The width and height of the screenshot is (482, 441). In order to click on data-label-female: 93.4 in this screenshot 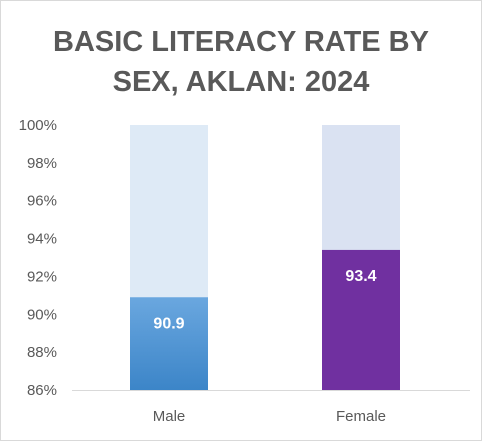, I will do `click(360, 276)`.